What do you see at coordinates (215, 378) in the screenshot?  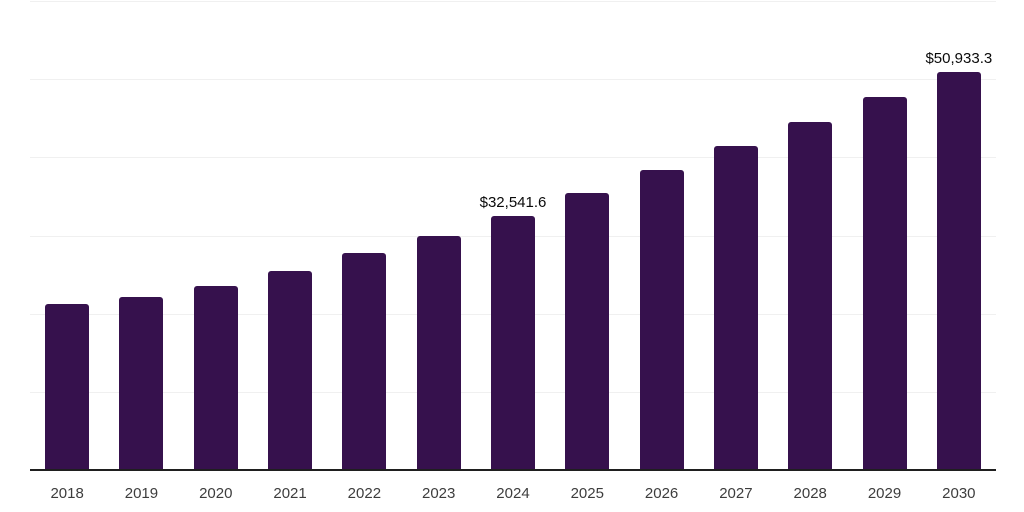 I see `bar-2020` at bounding box center [215, 378].